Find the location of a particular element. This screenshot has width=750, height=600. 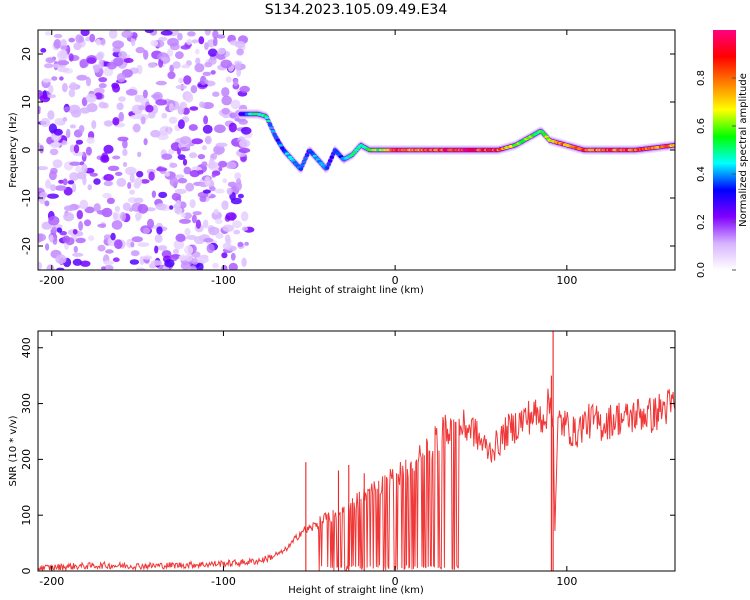

colorbar-tick-label: 0.8 is located at coordinates (701, 78).